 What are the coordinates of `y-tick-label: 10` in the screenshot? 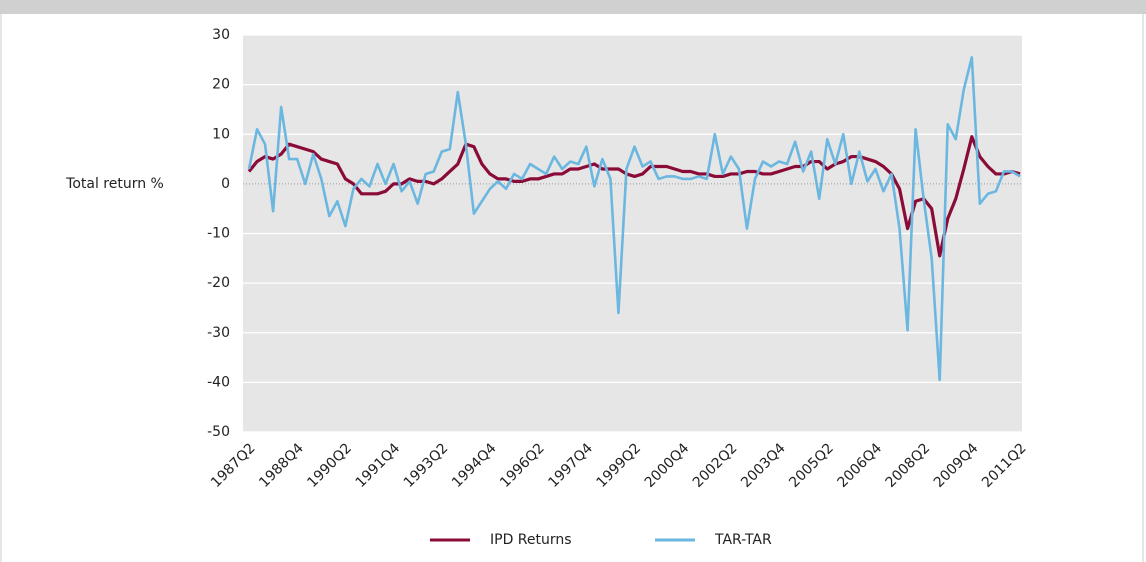 It's located at (221, 134).